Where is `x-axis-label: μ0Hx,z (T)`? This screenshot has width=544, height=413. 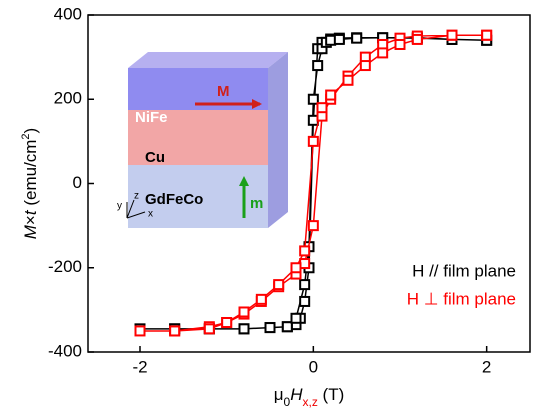 x-axis-label: μ0Hx,z (T) is located at coordinates (309, 397).